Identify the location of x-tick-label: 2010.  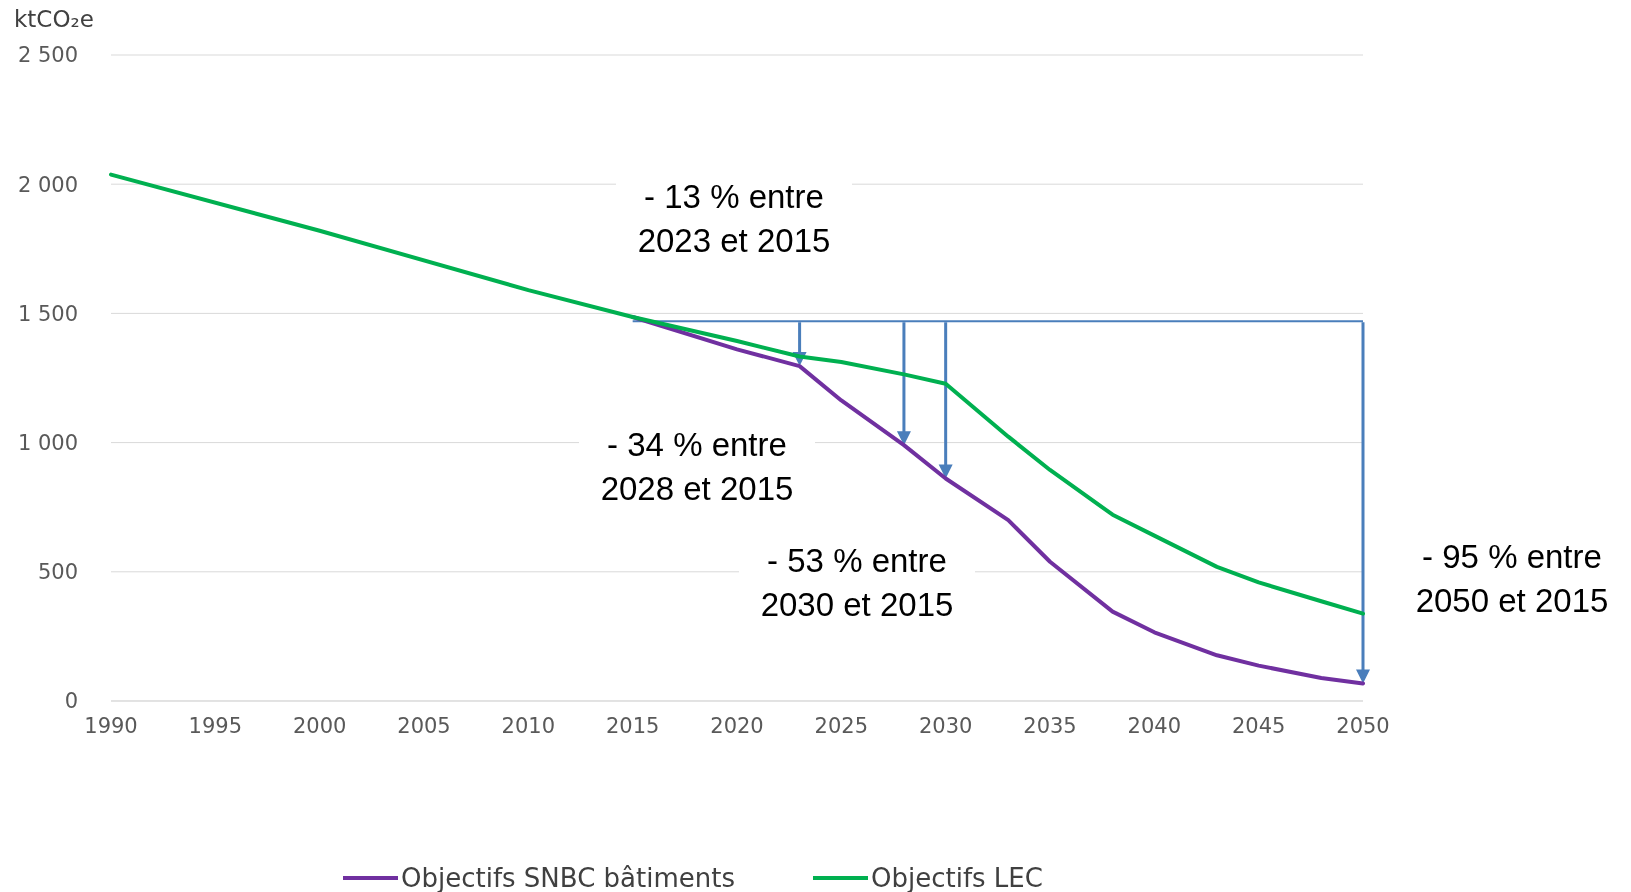
(528, 726).